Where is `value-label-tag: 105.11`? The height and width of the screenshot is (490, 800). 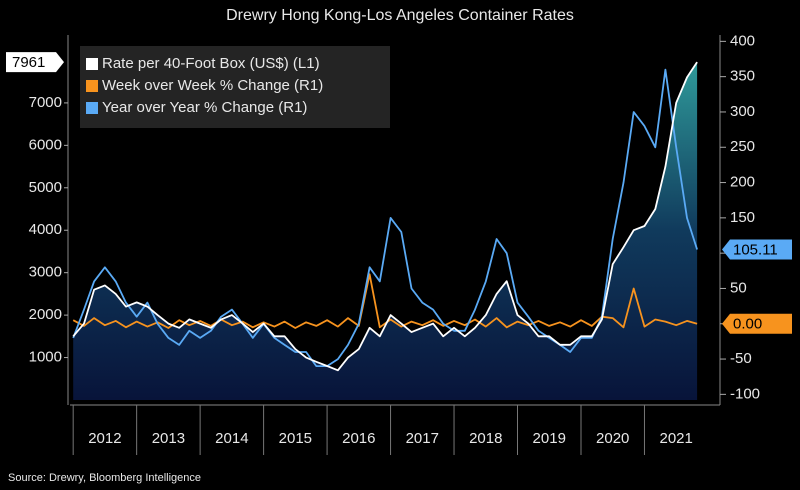 value-label-tag: 105.11 is located at coordinates (757, 249).